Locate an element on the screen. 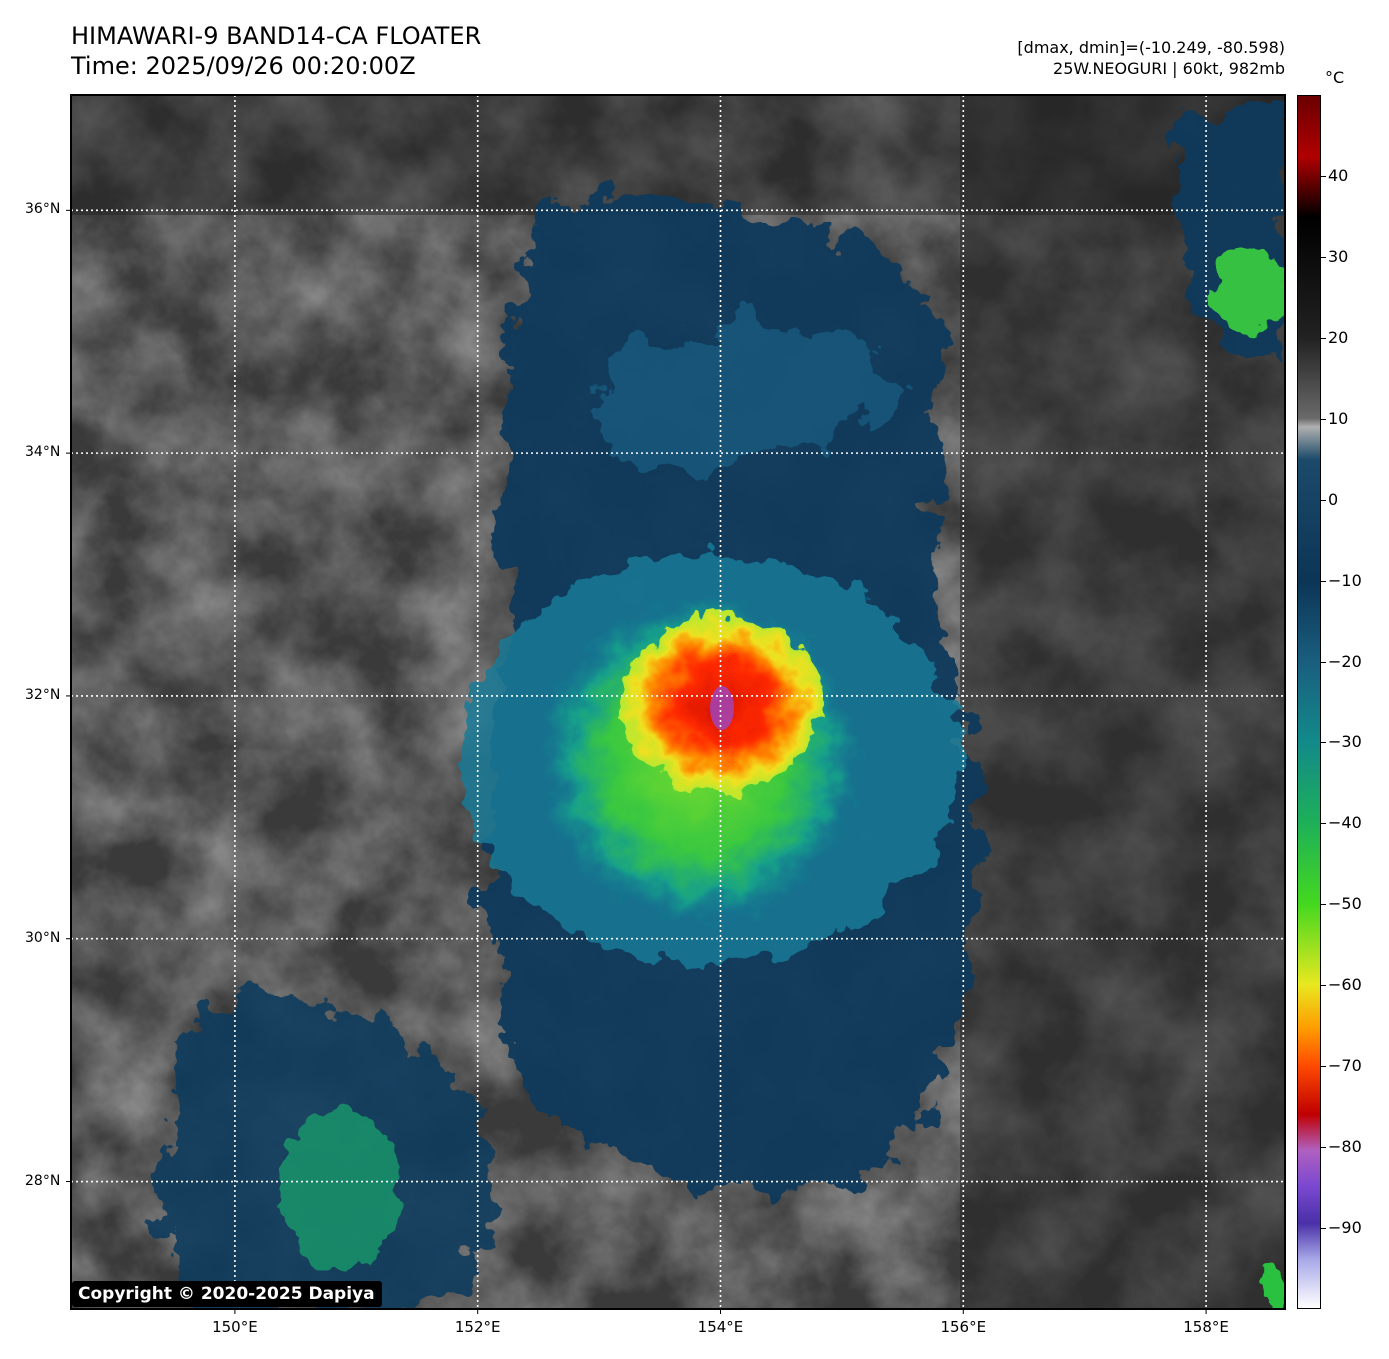  range-label: [dmax, dmin]=(-10.249, -80.598) is located at coordinates (1151, 47).